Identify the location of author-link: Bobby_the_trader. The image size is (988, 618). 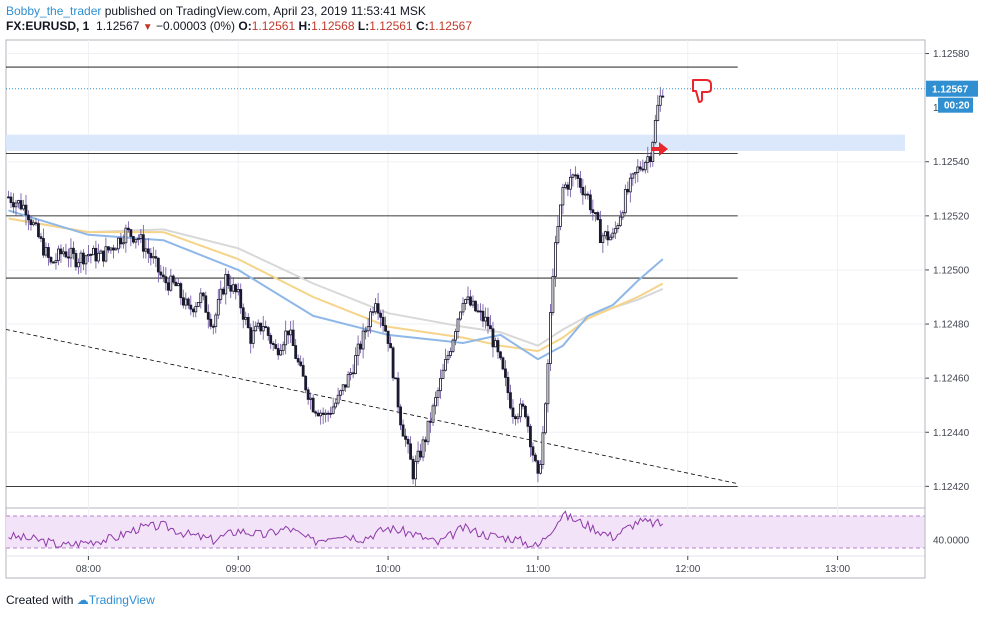
(54, 11).